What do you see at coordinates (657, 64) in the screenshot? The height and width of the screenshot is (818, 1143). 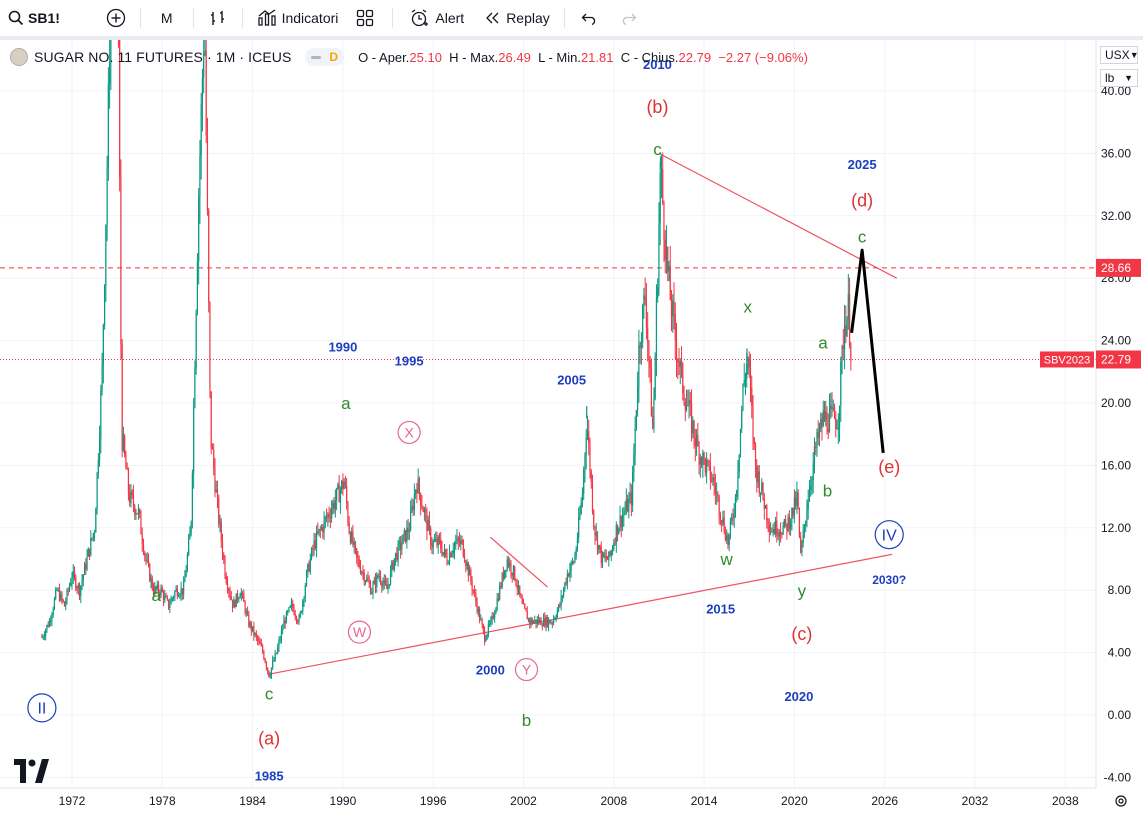 I see `wave-label: 2010` at bounding box center [657, 64].